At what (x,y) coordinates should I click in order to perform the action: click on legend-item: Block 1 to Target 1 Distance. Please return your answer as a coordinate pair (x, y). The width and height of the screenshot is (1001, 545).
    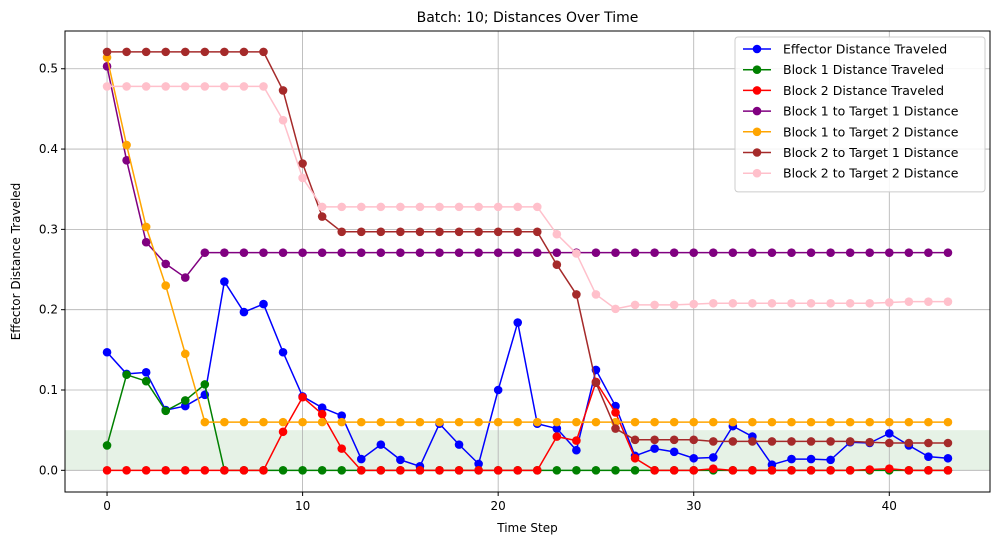
    Looking at the image, I should click on (851, 111).